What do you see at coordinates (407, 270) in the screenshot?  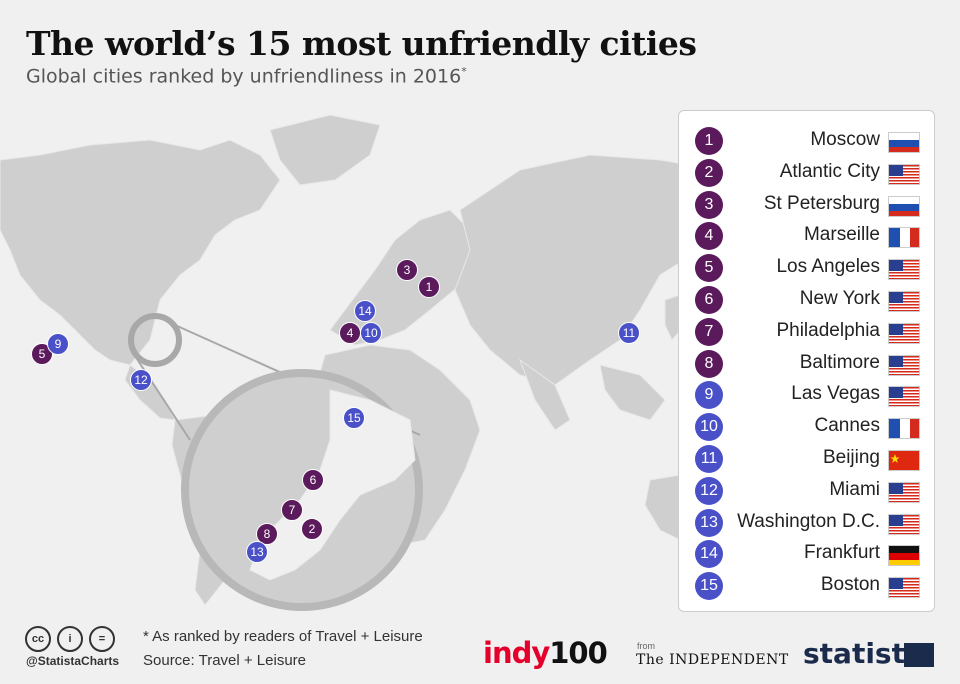 I see `city-pin-st-petersburg: 3` at bounding box center [407, 270].